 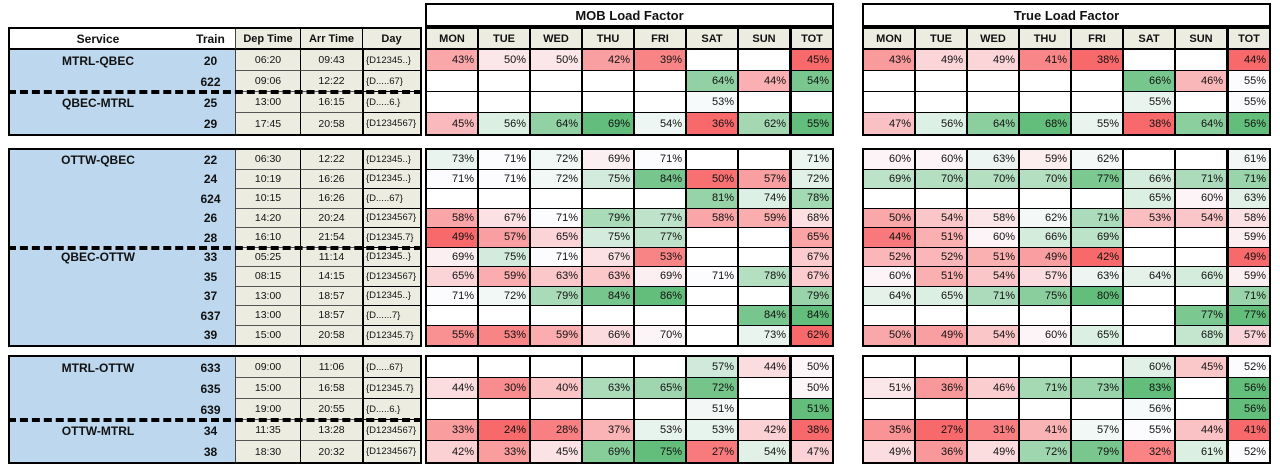 What do you see at coordinates (98, 102) in the screenshot?
I see `service-cell: QBEC-MTRL` at bounding box center [98, 102].